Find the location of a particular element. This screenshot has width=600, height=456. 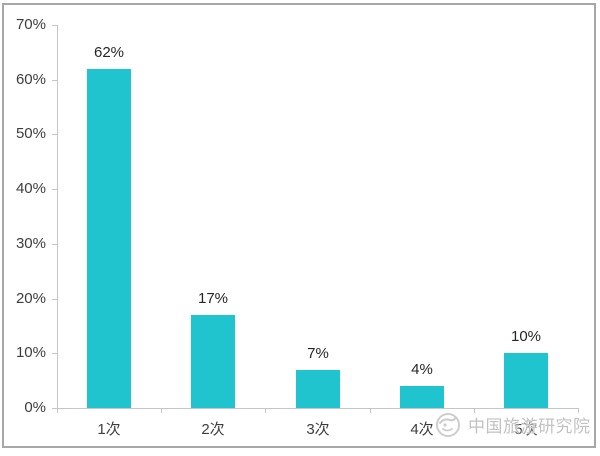

watermark: 中国旅游研究院 is located at coordinates (512, 424).